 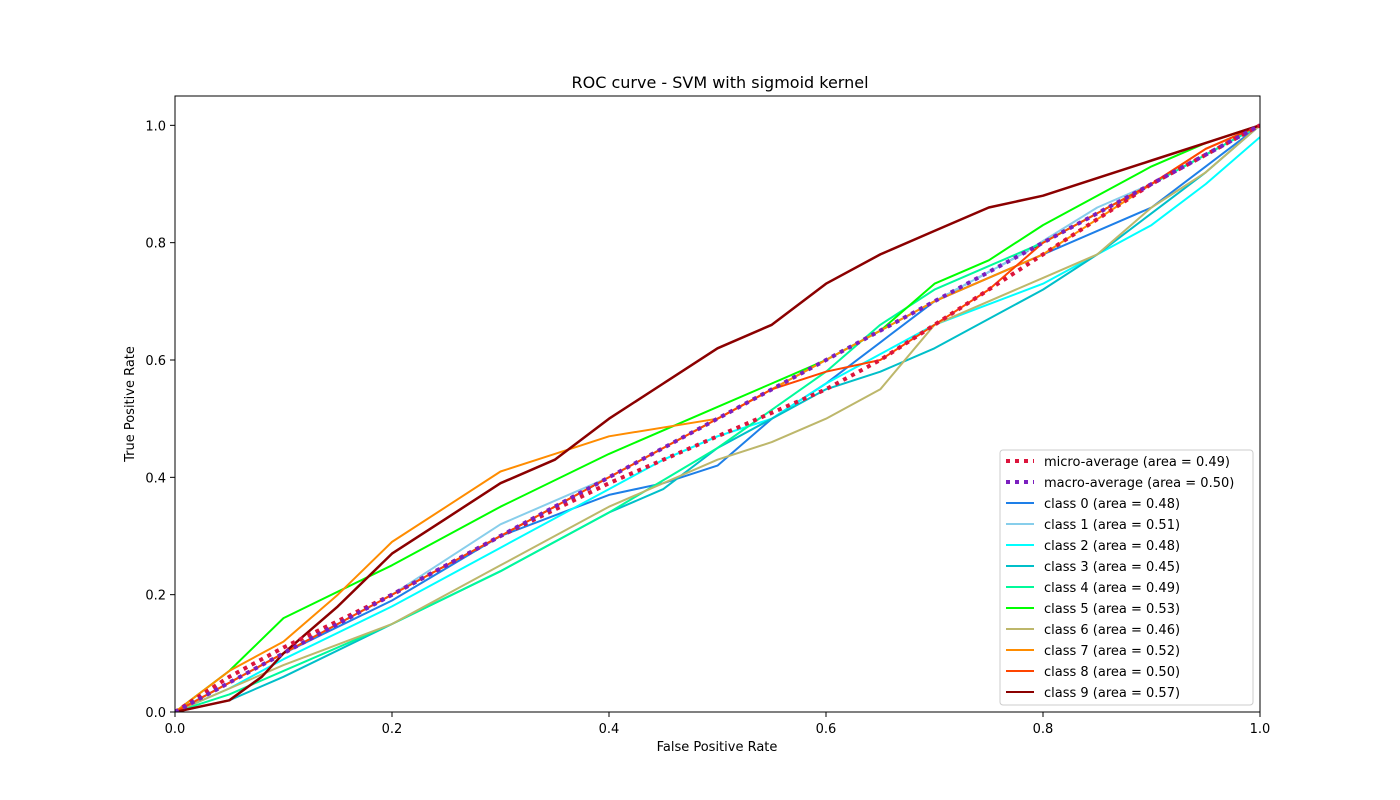 I want to click on legend-label: class 7 (area = 0.52), so click(x=1112, y=651).